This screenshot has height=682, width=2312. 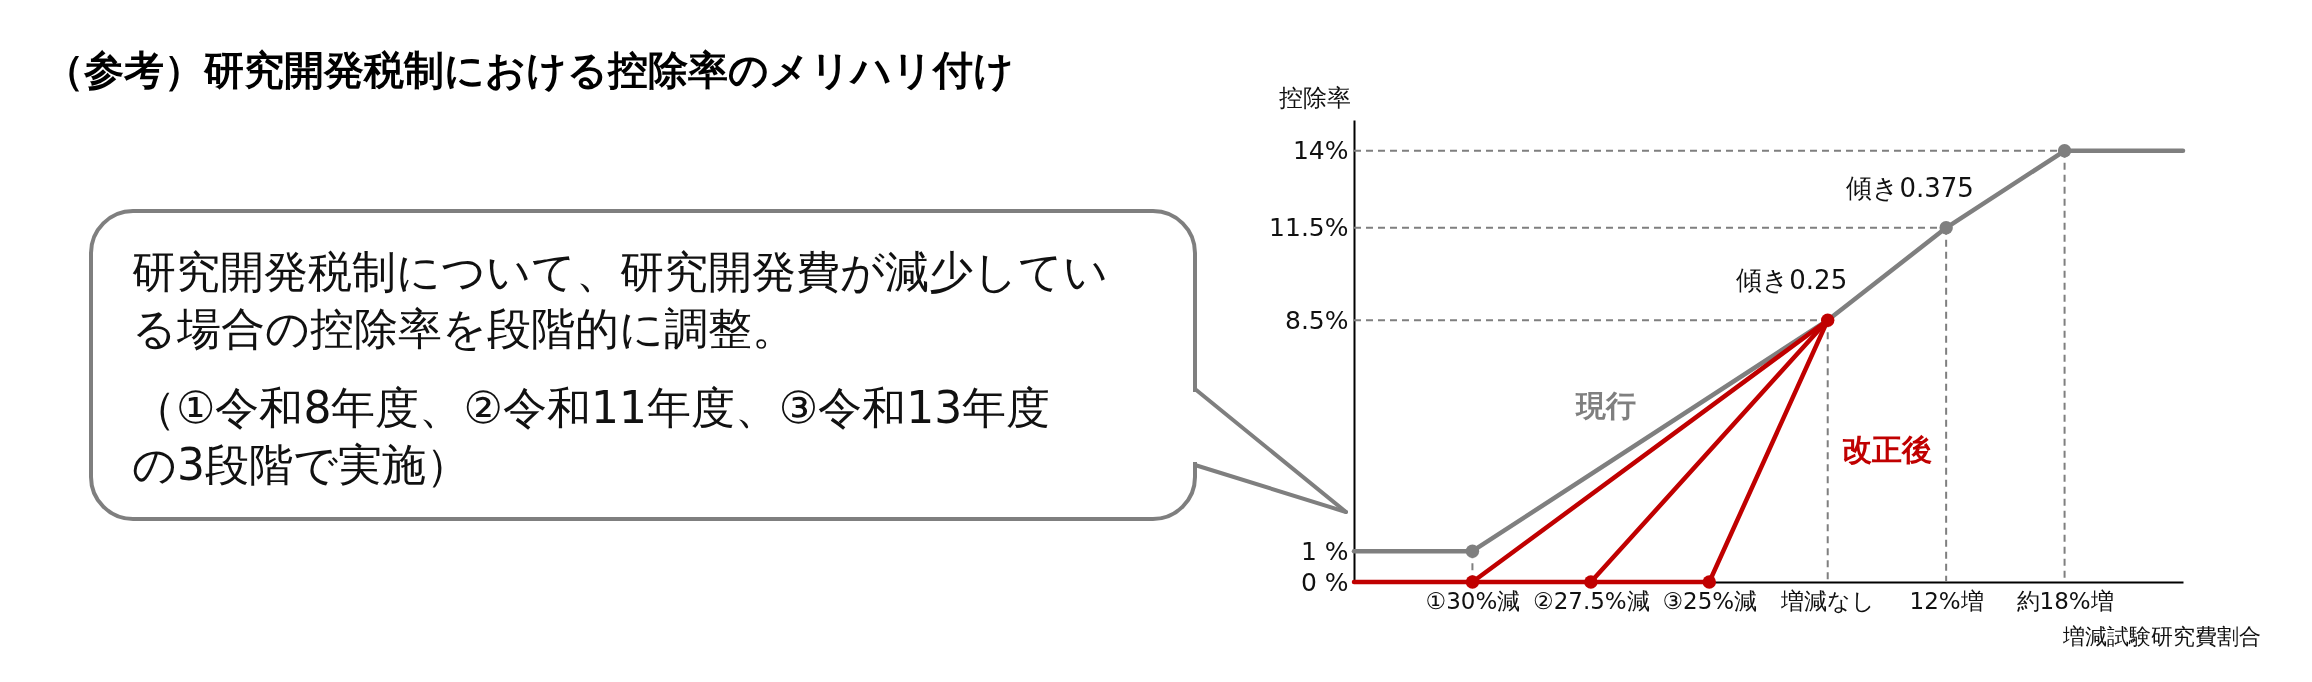 I want to click on series-label: 現行, so click(x=1606, y=405).